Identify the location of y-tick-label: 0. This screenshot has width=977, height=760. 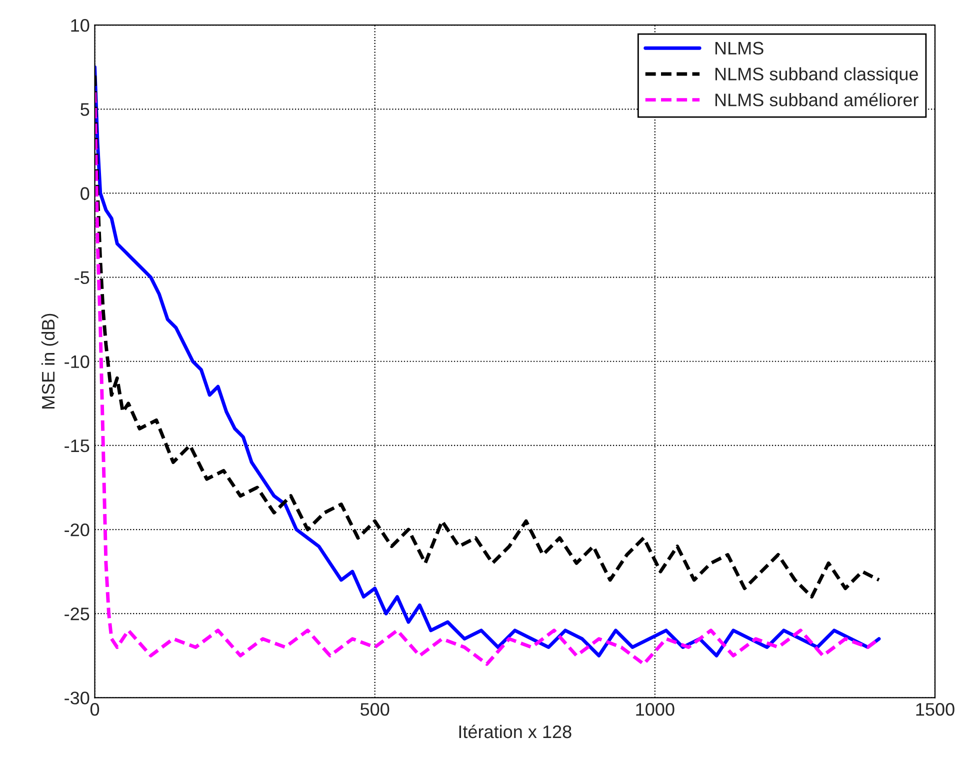
(85, 193).